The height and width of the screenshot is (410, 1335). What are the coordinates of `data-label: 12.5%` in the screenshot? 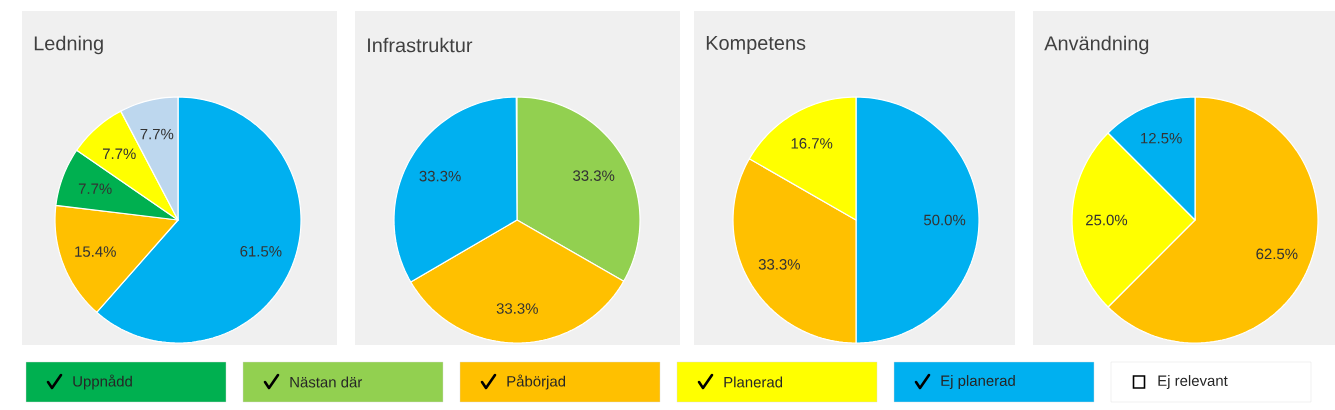 It's located at (1161, 138).